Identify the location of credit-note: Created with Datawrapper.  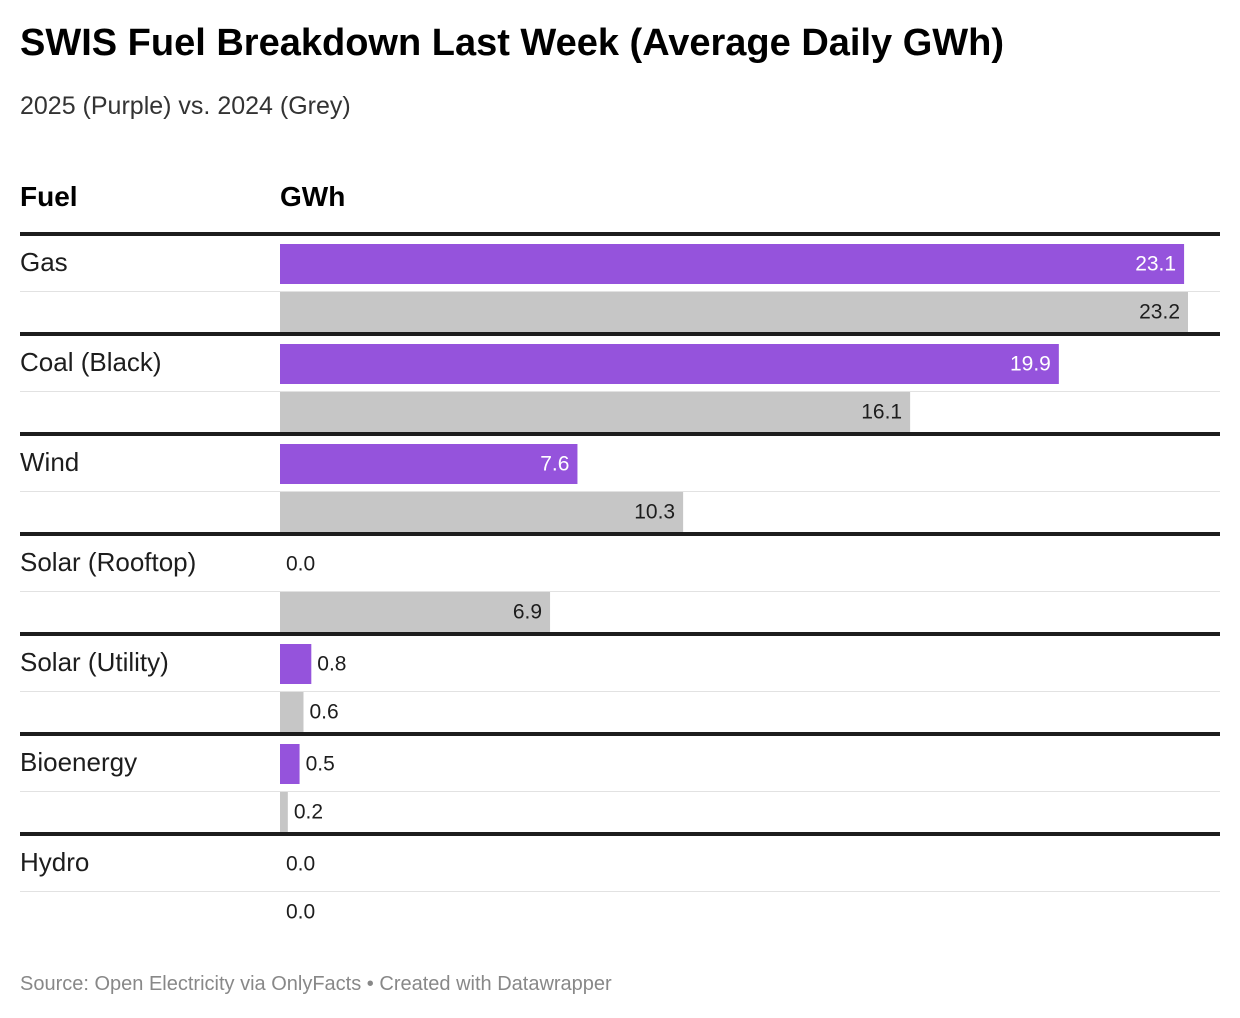
(495, 984).